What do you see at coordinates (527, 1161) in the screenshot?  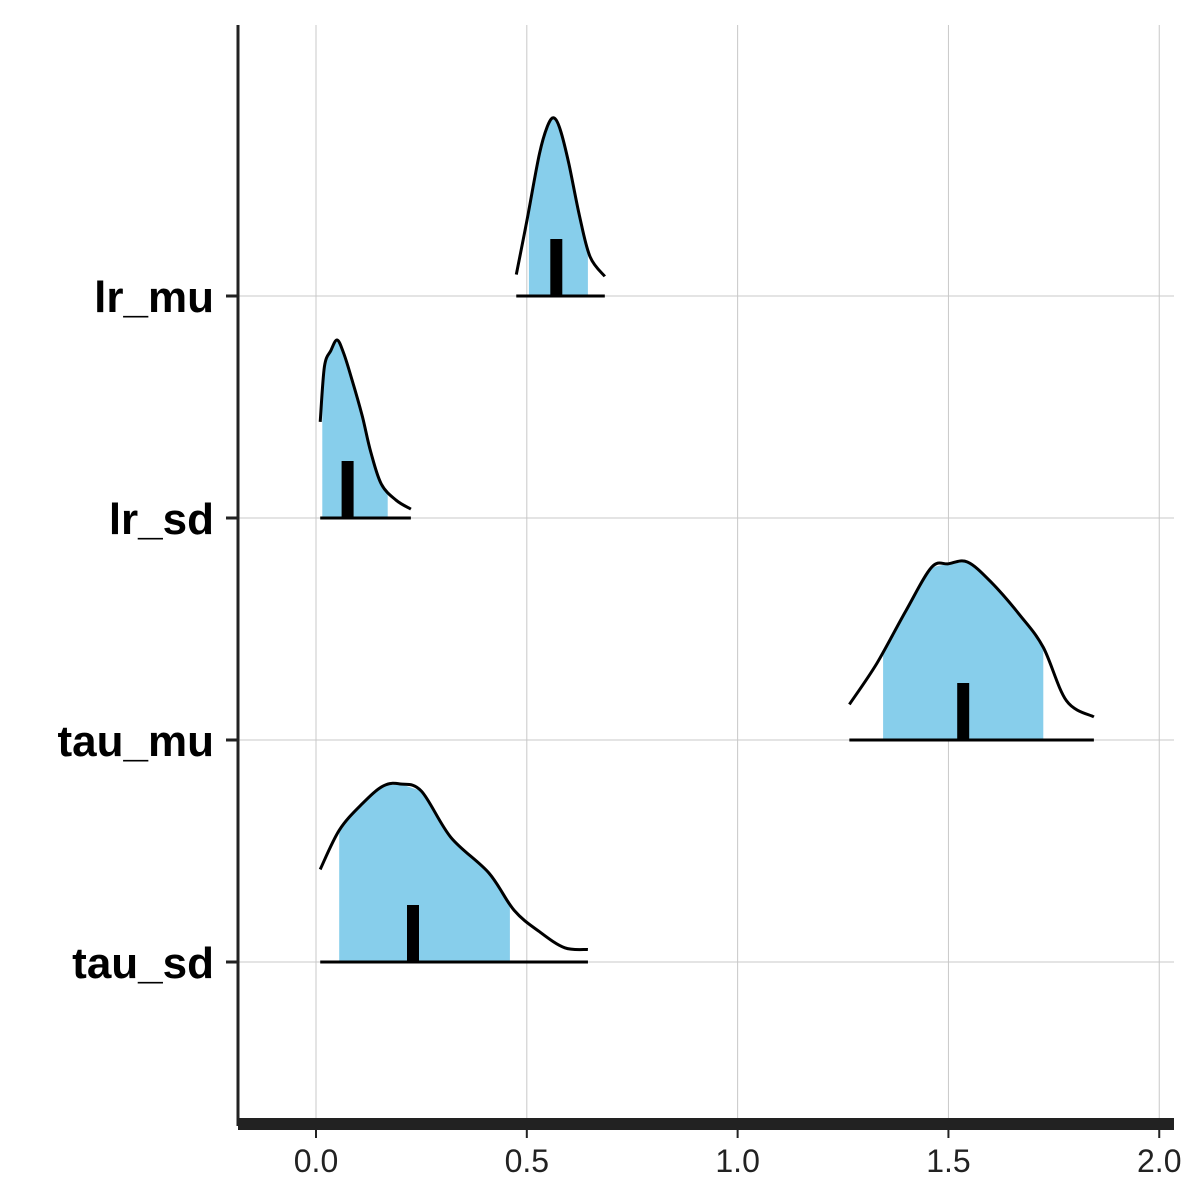 I see `x-tick-label: 0.5` at bounding box center [527, 1161].